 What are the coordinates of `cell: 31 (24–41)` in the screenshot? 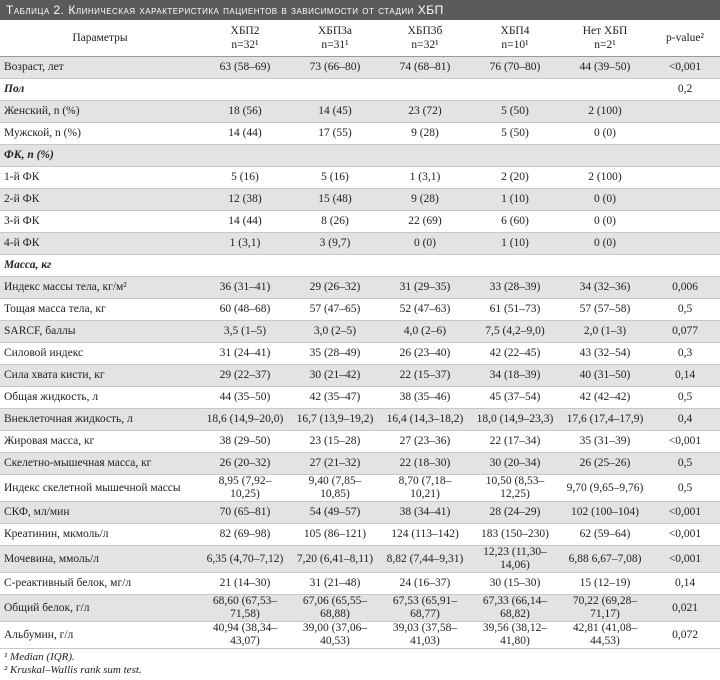 It's located at (245, 353).